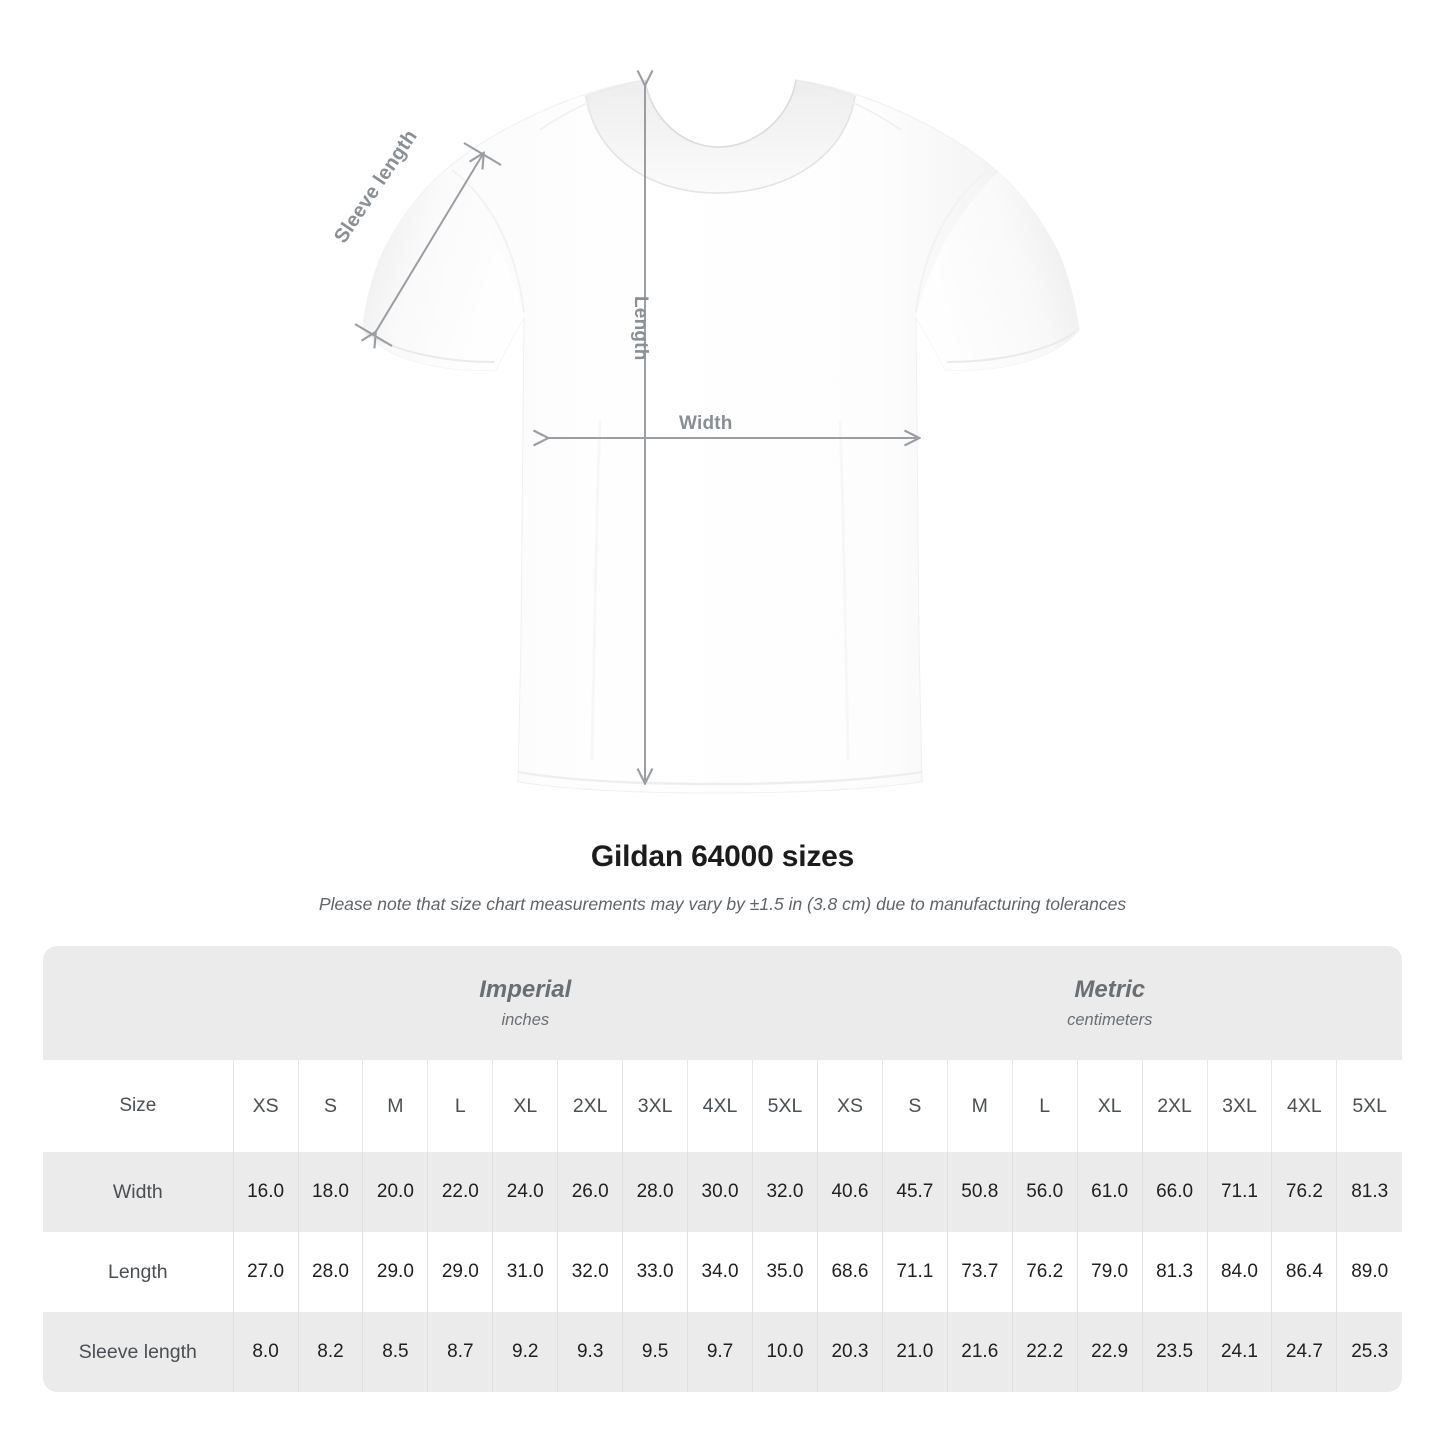 Image resolution: width=1445 pixels, height=1445 pixels. Describe the element at coordinates (1369, 1192) in the screenshot. I see `cell-width-metric-5xl: 81.3` at that location.